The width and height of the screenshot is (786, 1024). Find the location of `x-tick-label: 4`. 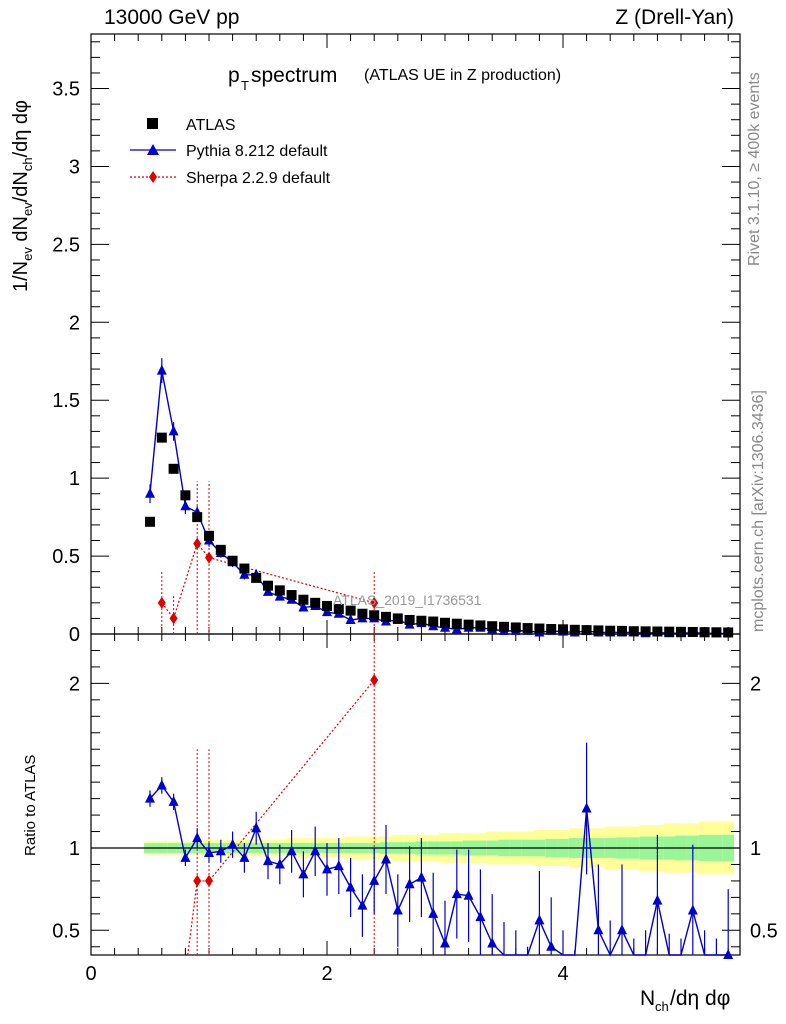

x-tick-label: 4 is located at coordinates (562, 974).